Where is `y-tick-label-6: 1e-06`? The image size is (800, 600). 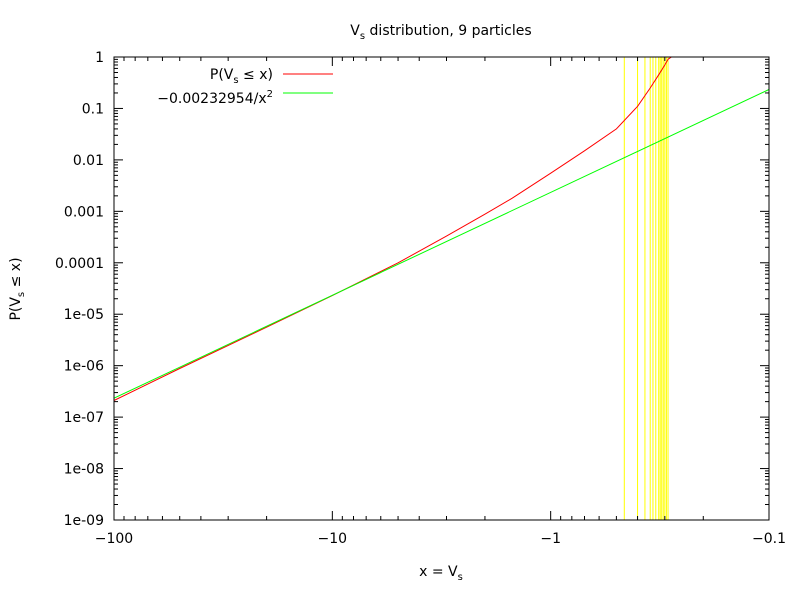 y-tick-label-6: 1e-06 is located at coordinates (84, 367).